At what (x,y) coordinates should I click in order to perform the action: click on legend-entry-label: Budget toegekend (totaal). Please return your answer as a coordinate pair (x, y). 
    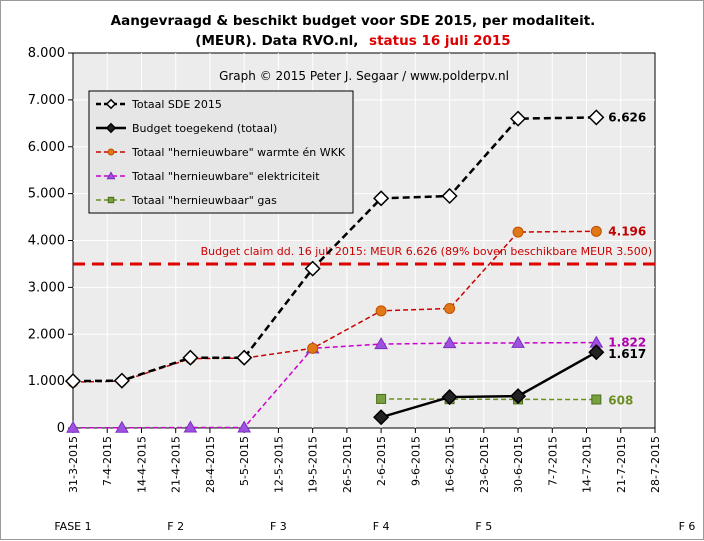
    Looking at the image, I should click on (204, 128).